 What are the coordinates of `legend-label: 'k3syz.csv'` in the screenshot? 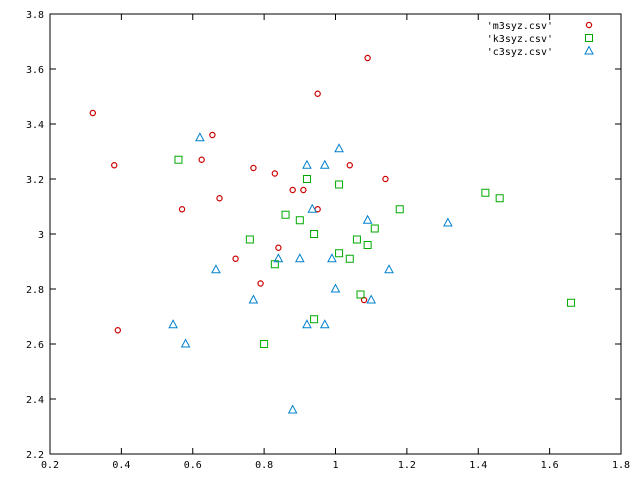 It's located at (520, 39).